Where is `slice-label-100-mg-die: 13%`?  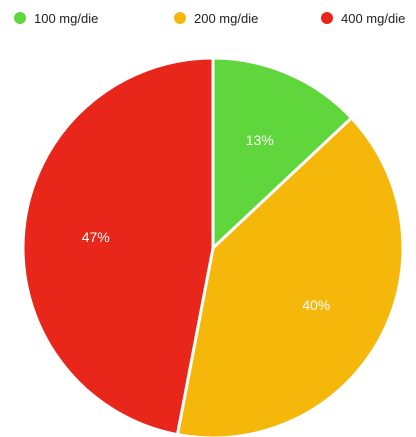
slice-label-100-mg-die: 13% is located at coordinates (260, 140).